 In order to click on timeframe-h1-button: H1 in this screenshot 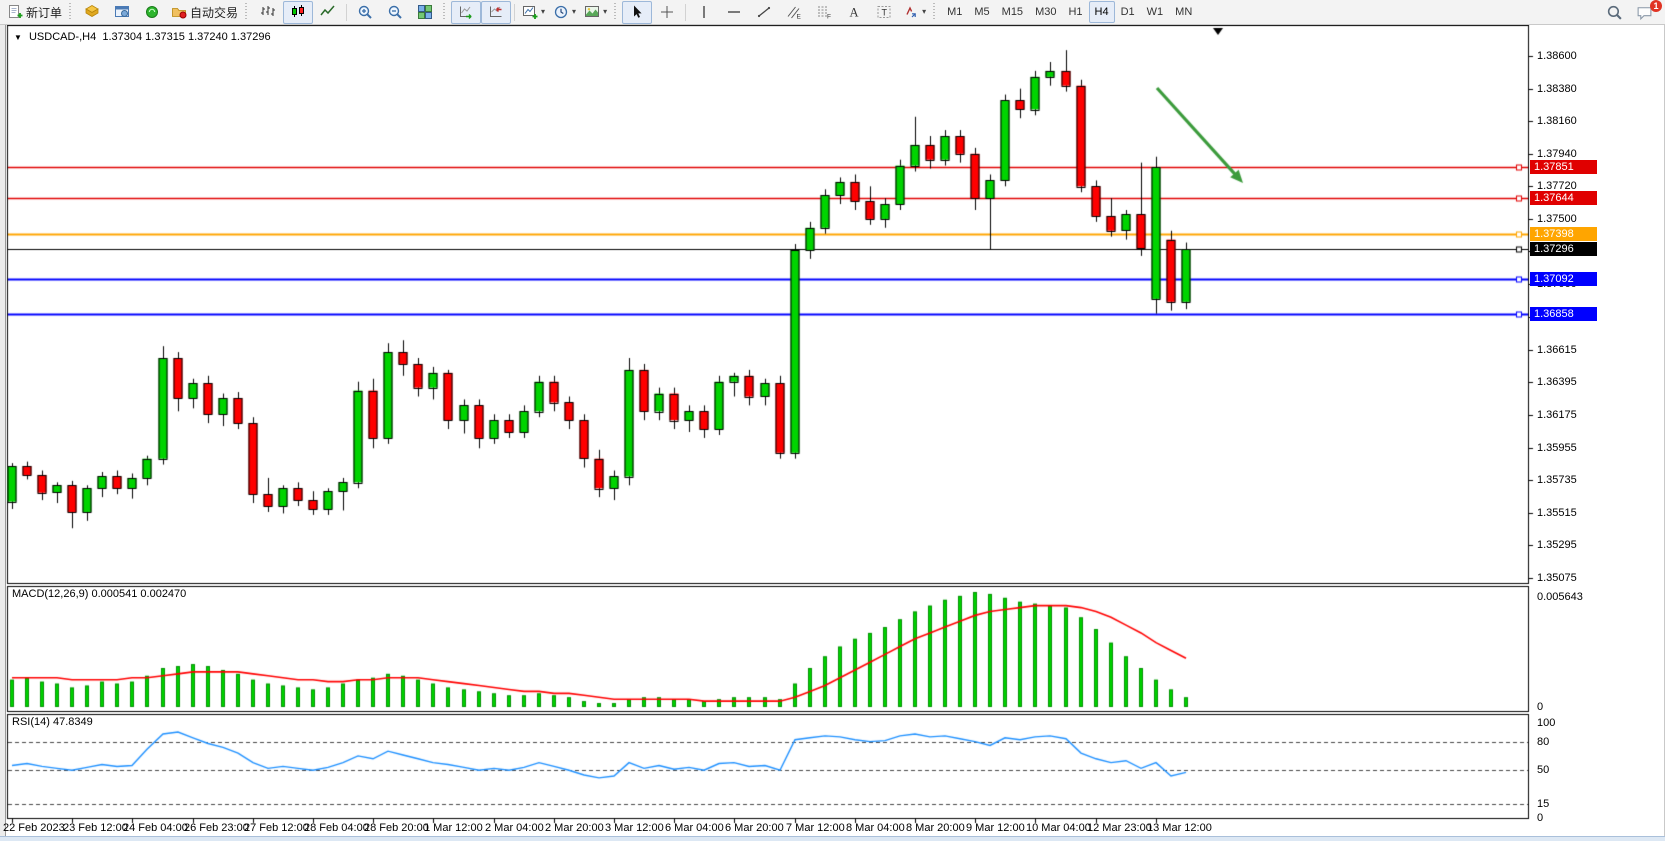, I will do `click(1075, 12)`.